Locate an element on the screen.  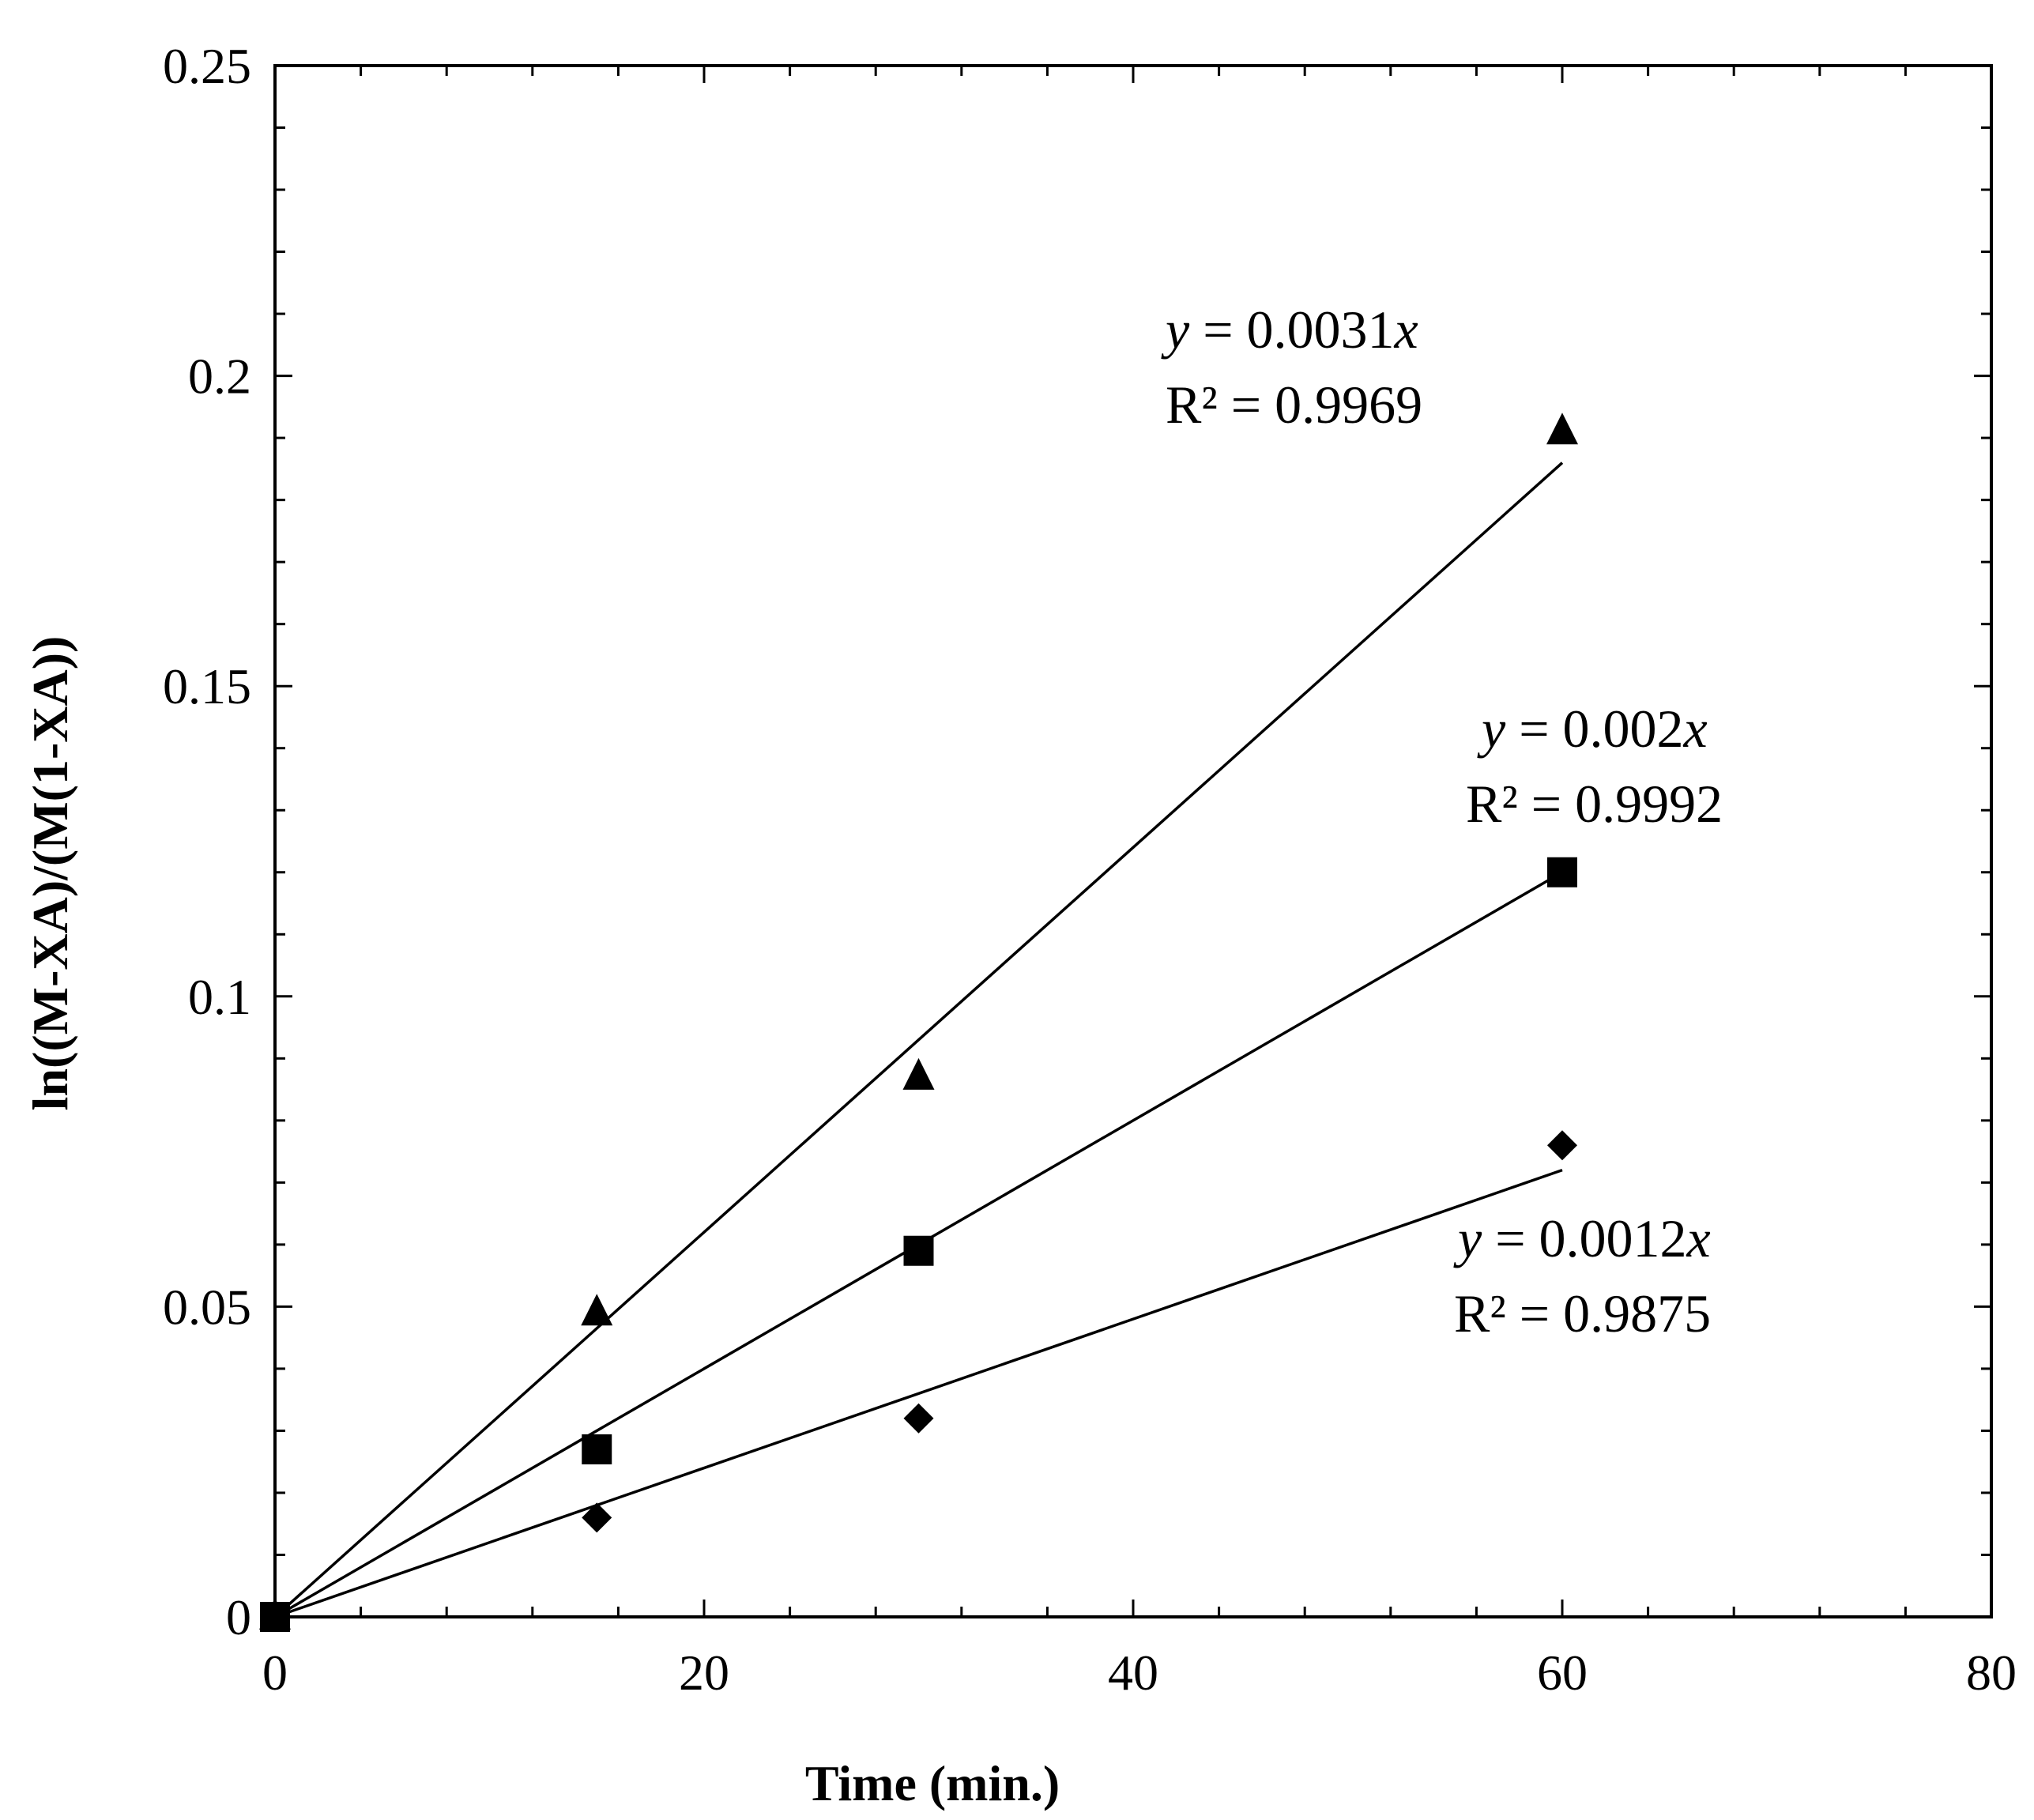
x-axis-title: Time (min.) is located at coordinates (932, 1783).